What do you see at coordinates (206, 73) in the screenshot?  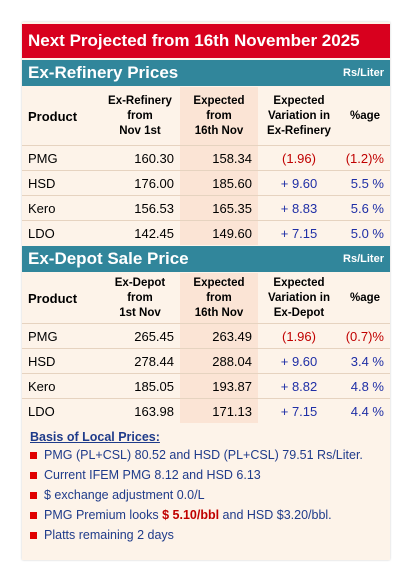 I see `section-header: Ex-Refinery Prices Rs/Liter` at bounding box center [206, 73].